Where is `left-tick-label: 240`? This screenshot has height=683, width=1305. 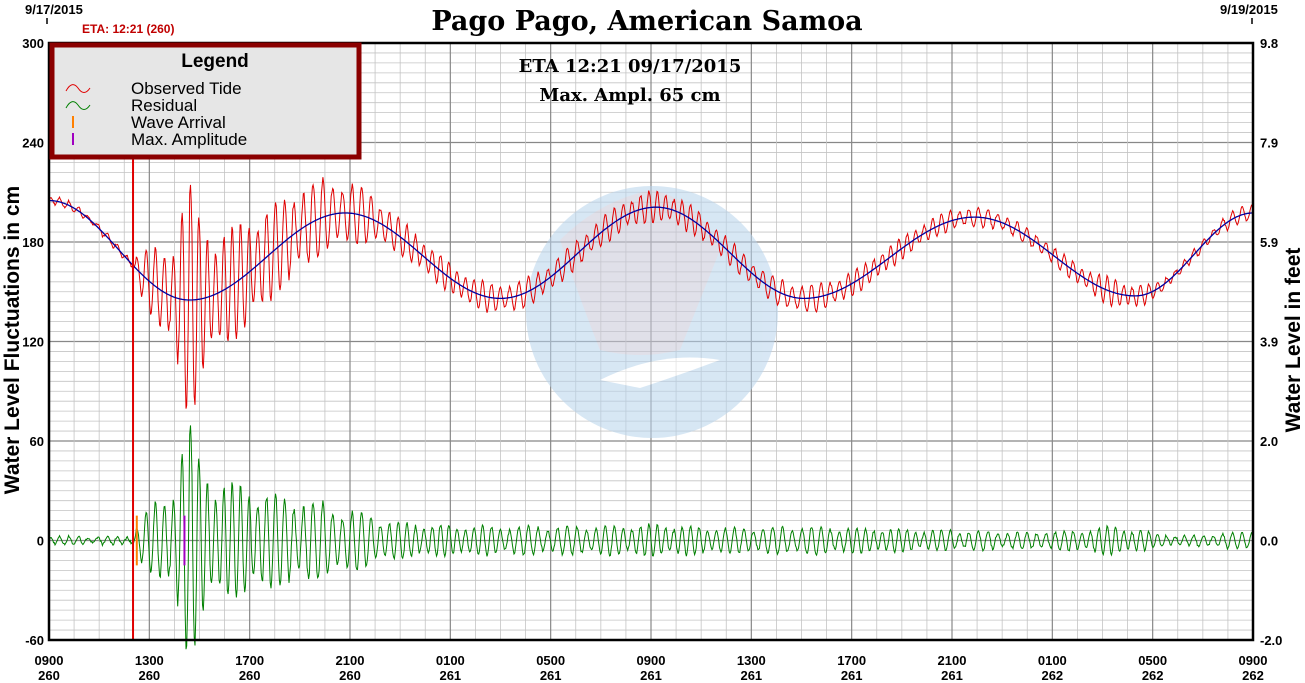 left-tick-label: 240 is located at coordinates (33, 143).